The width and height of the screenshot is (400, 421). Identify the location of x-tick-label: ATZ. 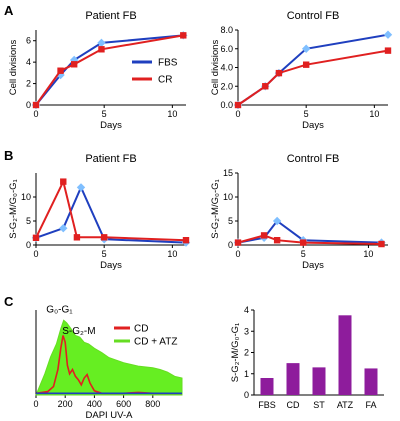
(345, 405).